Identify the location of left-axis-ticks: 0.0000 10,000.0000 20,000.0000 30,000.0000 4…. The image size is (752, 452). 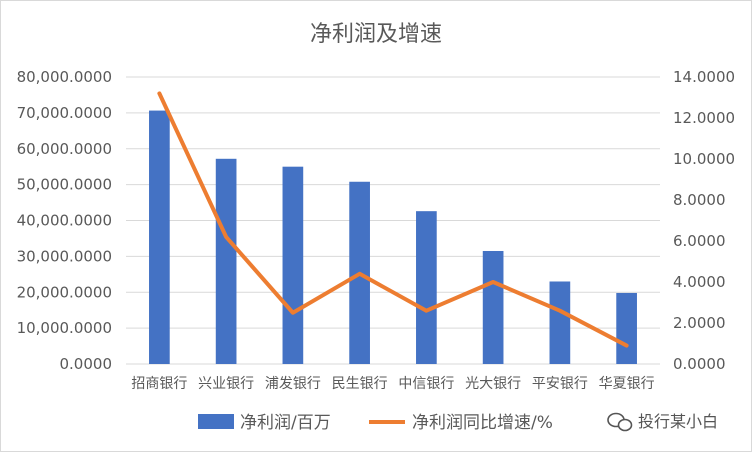
(64, 220).